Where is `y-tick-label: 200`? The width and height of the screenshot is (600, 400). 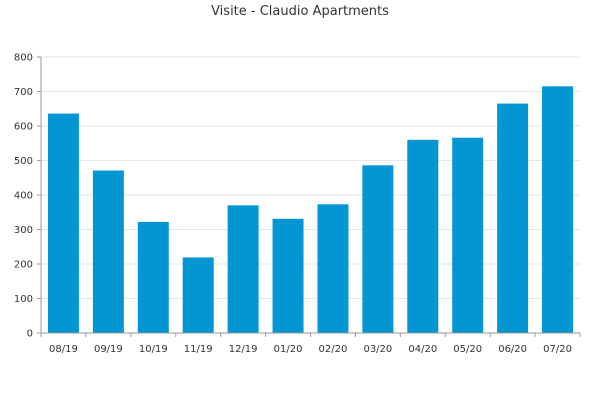 y-tick-label: 200 is located at coordinates (23, 265).